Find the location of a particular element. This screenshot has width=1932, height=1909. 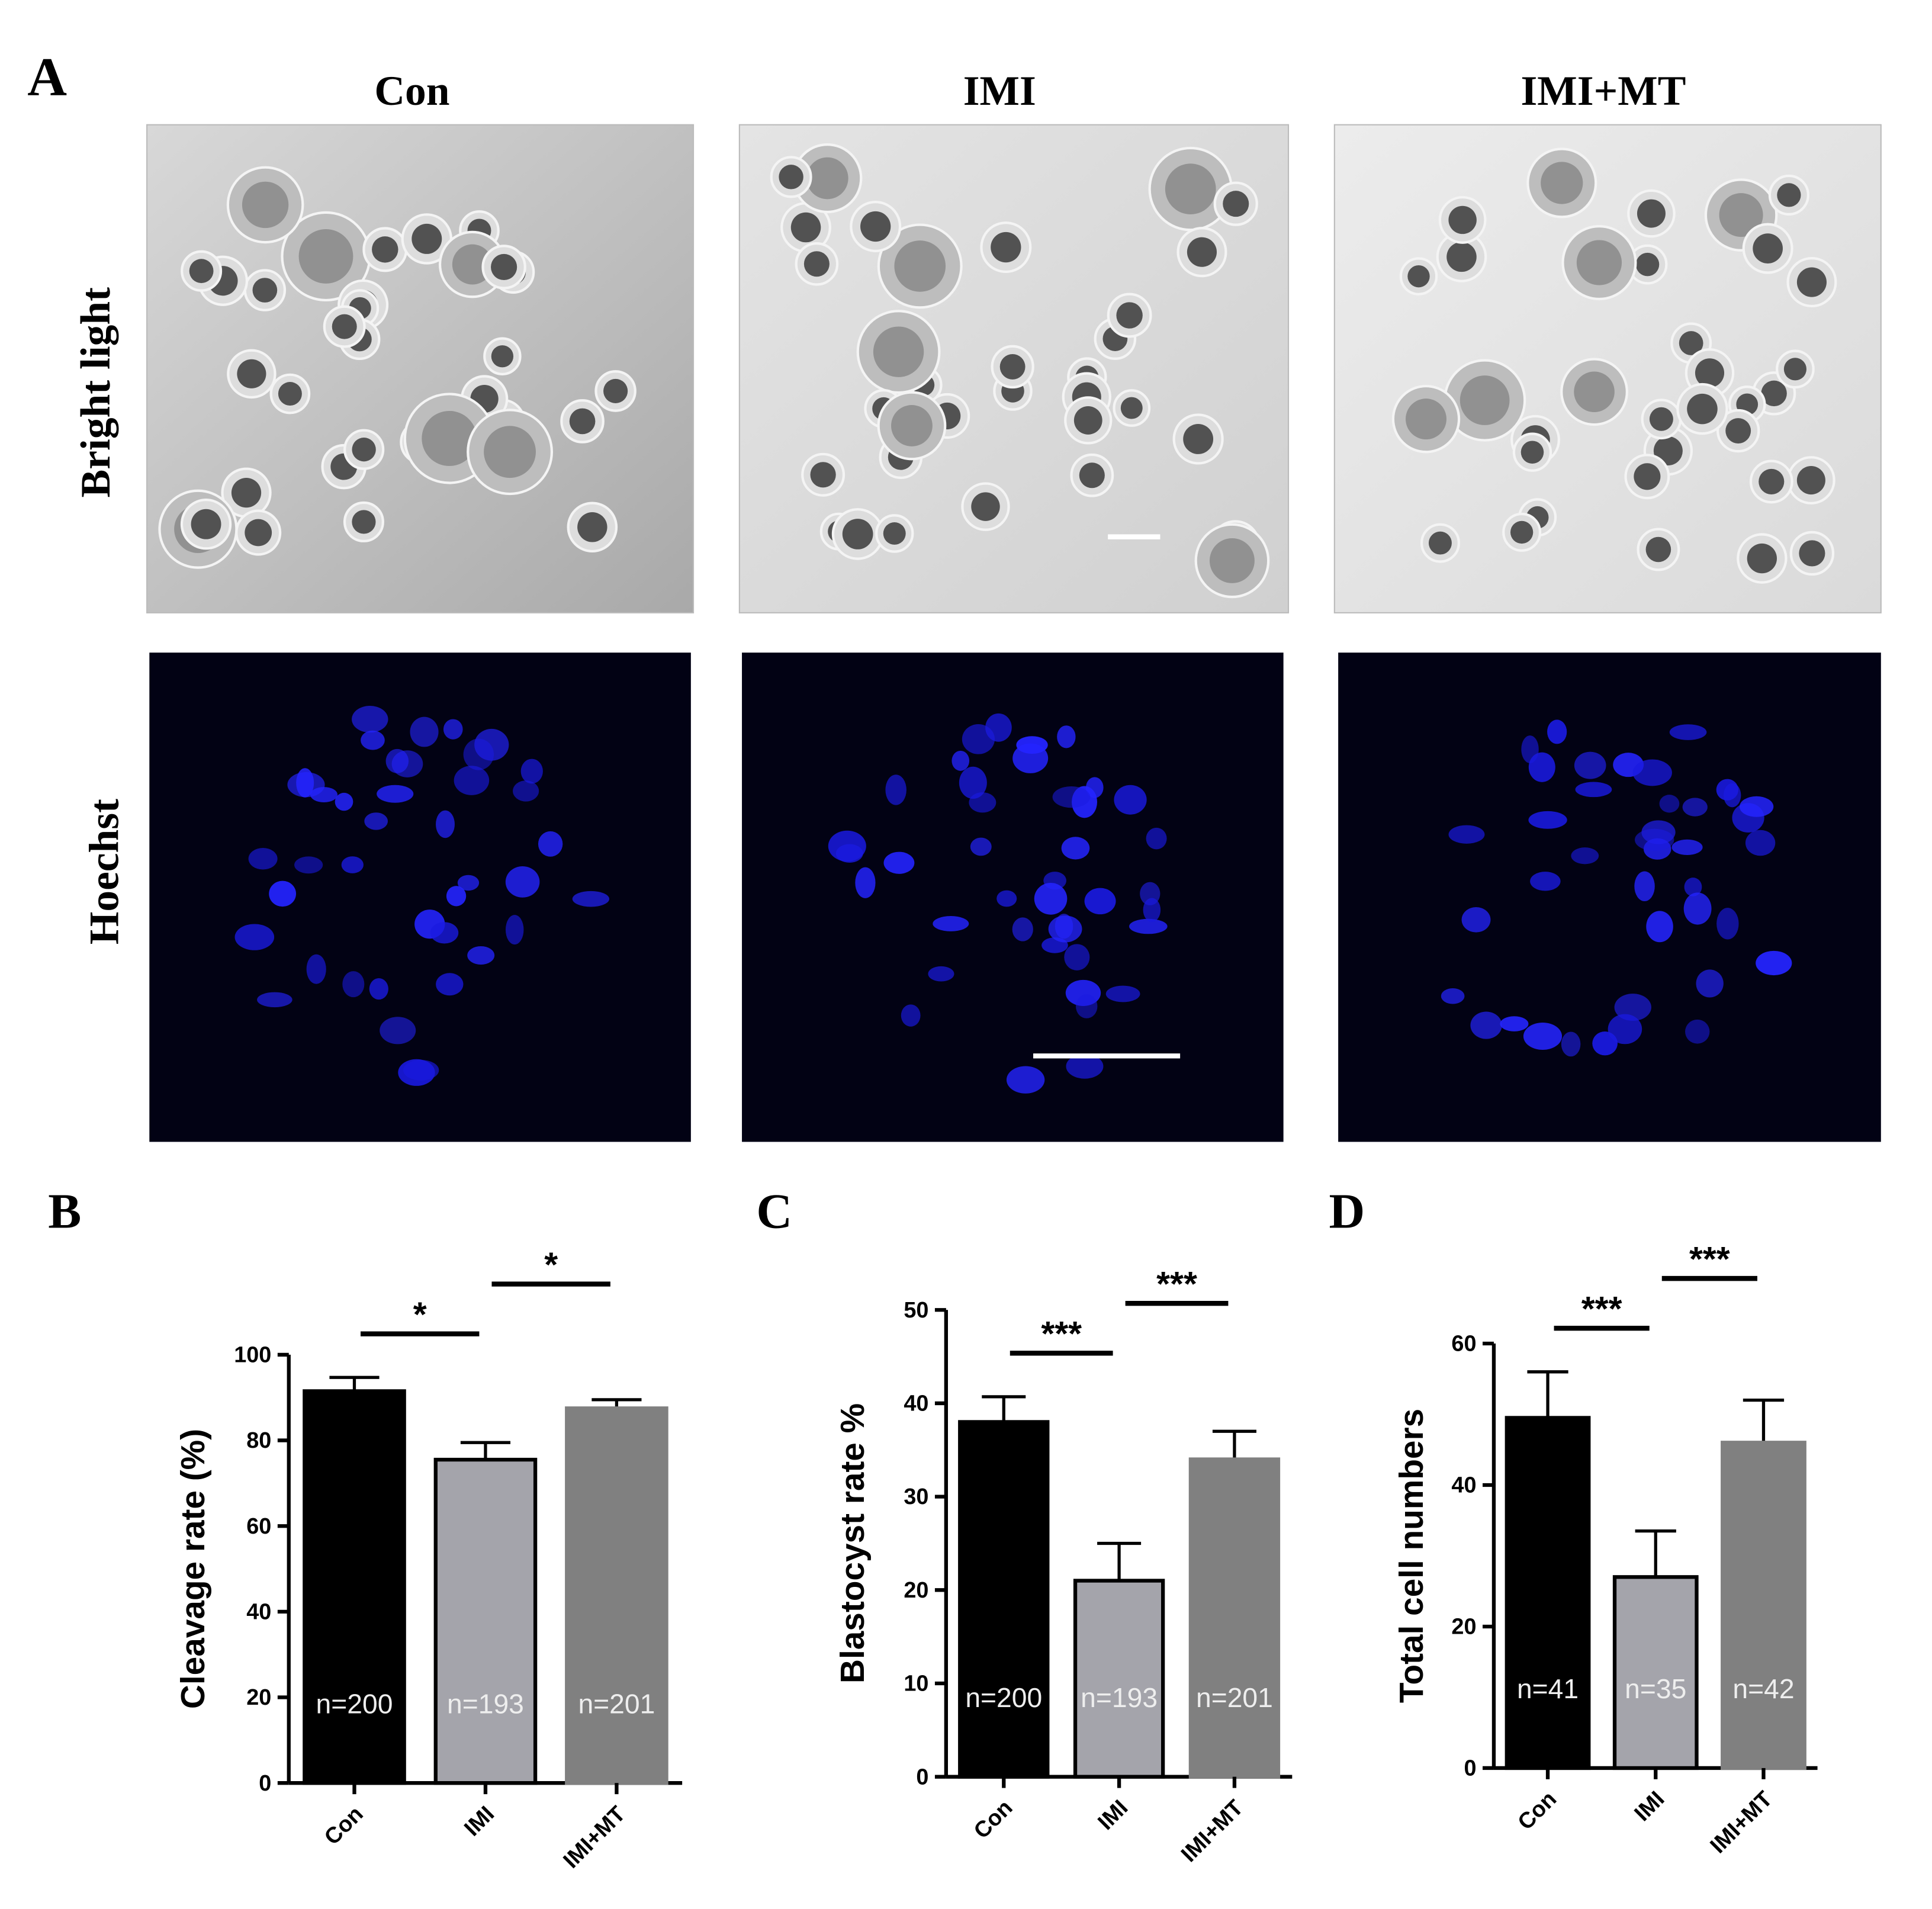

bar-annotation: n=35 is located at coordinates (1655, 1689).